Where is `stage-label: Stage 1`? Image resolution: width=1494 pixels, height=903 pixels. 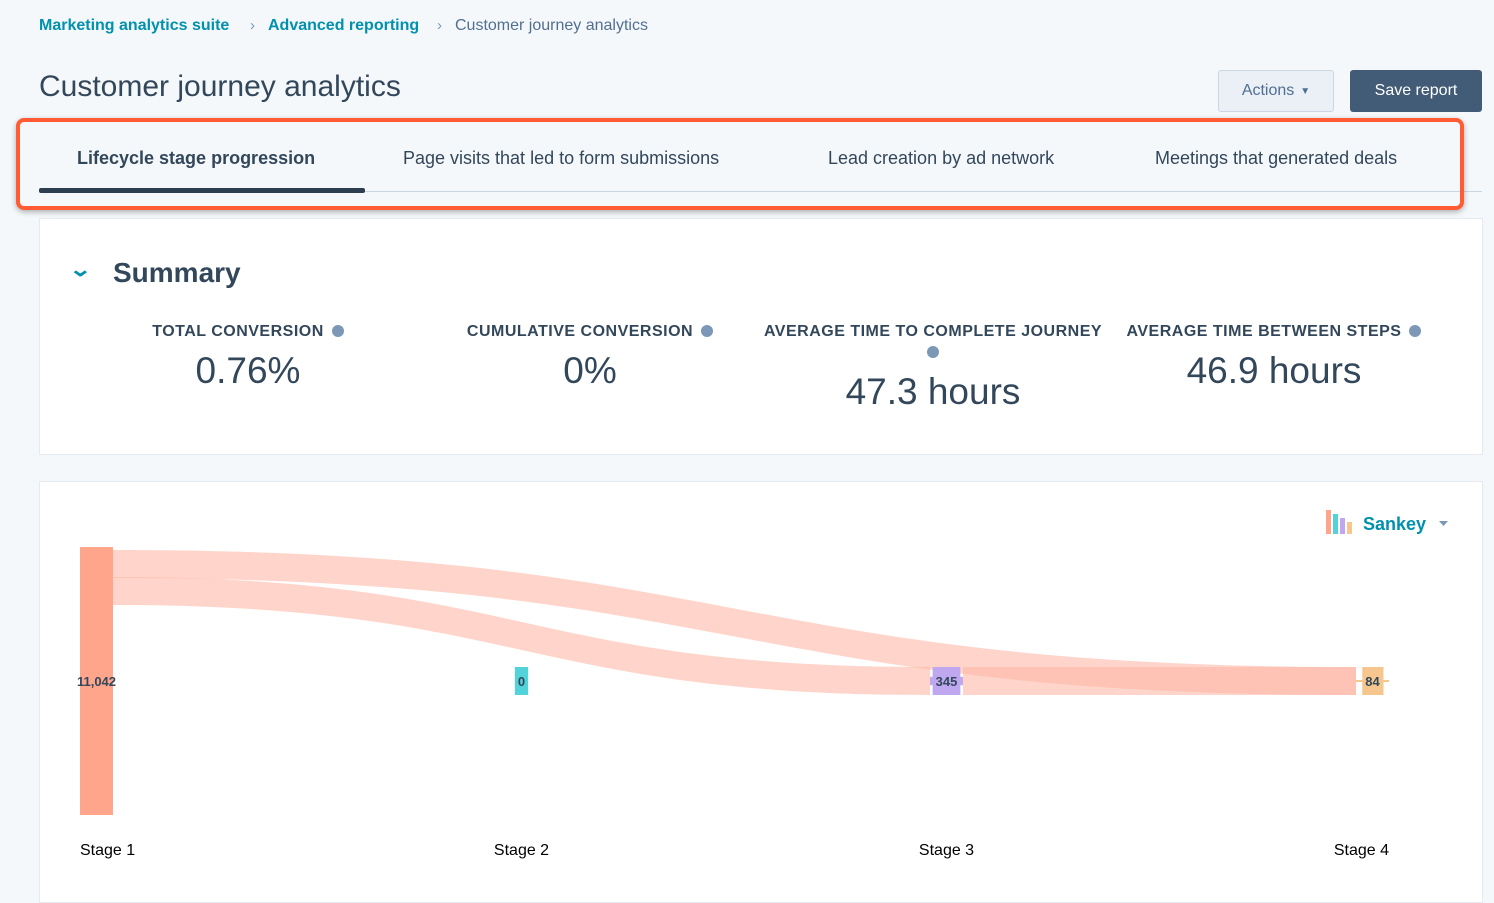 stage-label: Stage 1 is located at coordinates (107, 850).